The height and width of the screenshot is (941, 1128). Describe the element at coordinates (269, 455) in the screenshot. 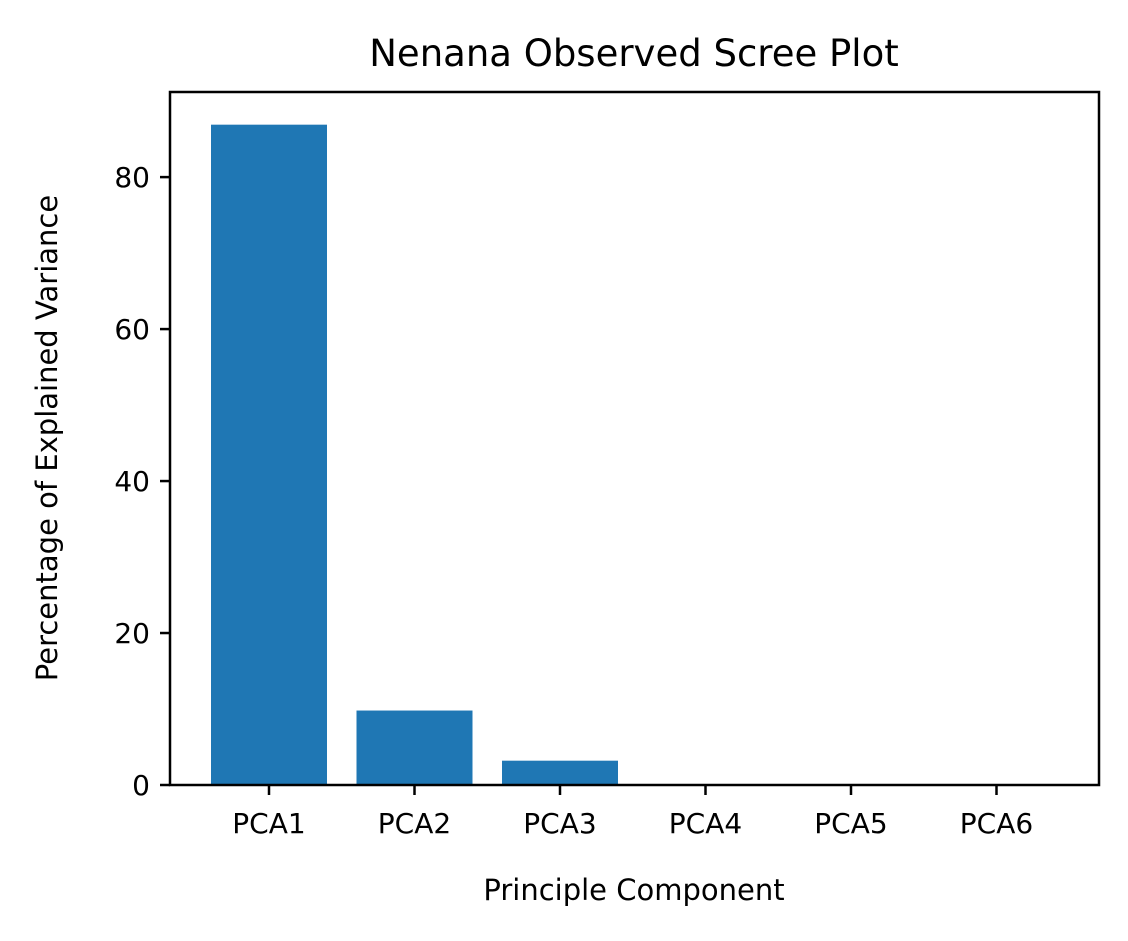

I see `bar-pca1` at that location.